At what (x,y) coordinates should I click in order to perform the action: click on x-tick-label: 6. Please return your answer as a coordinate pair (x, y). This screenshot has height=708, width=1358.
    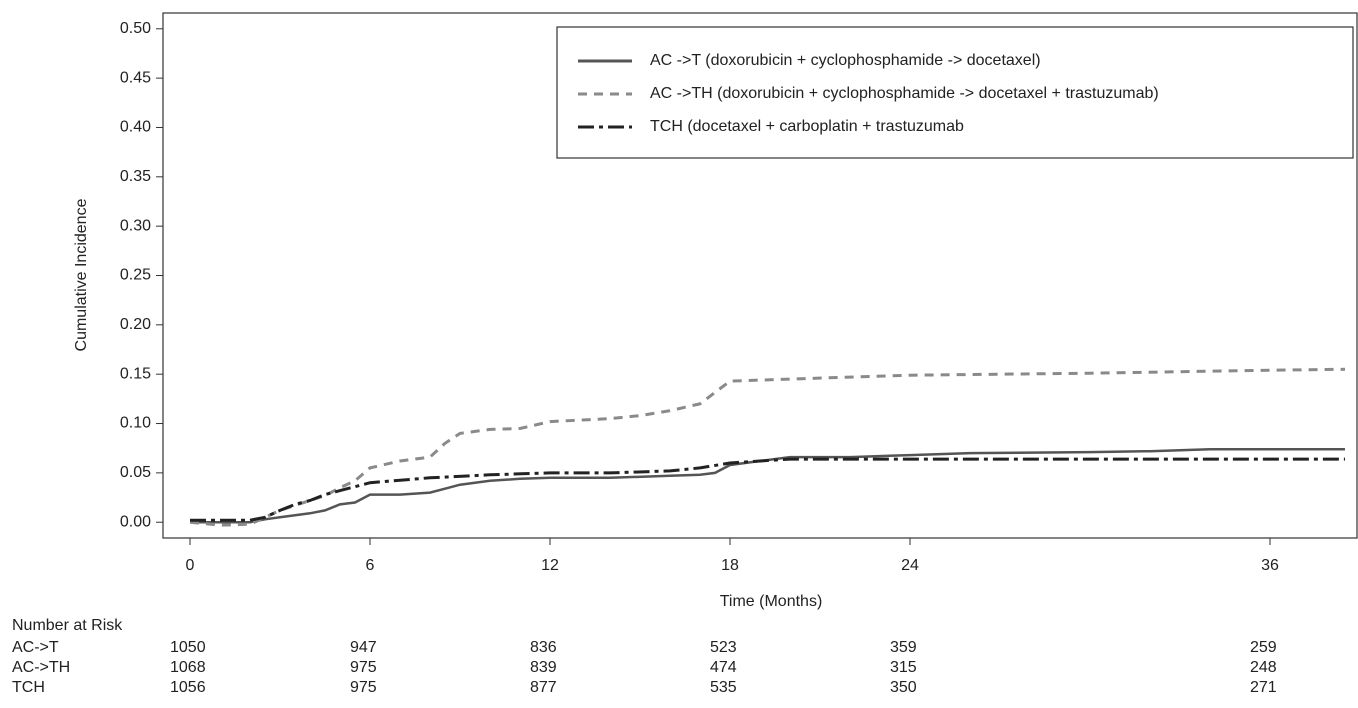
    Looking at the image, I should click on (370, 565).